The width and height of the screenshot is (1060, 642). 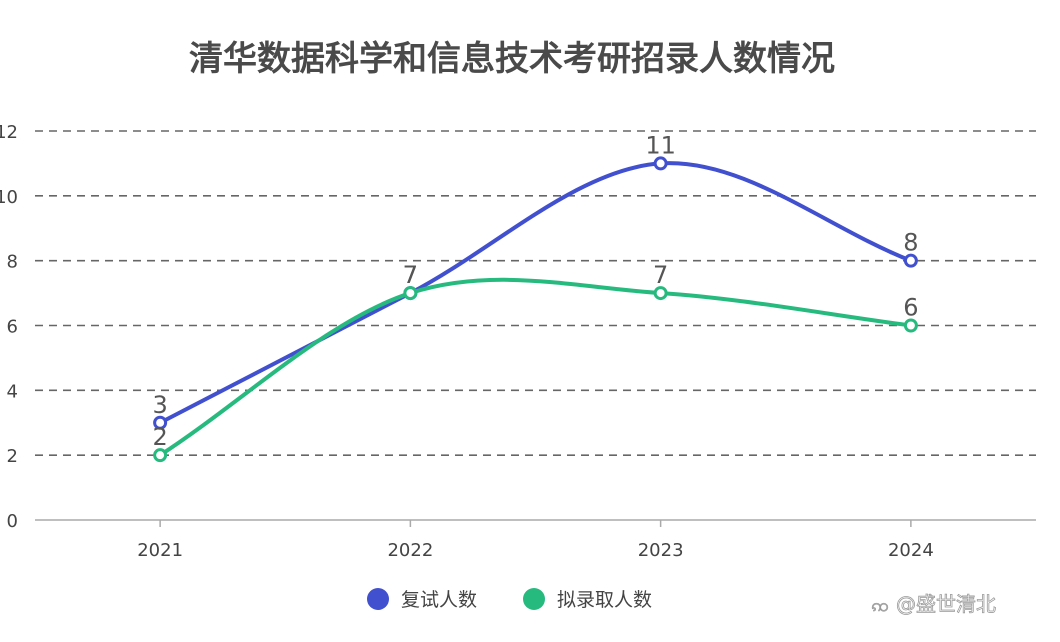 I want to click on y-tick-label: 0, so click(x=12, y=521).